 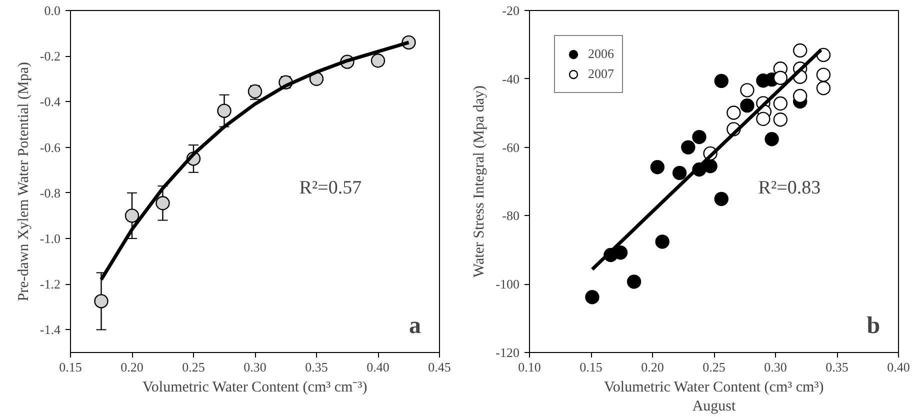 What do you see at coordinates (24, 182) in the screenshot?
I see `y-axis-title: Pre-dawn Xylem Water Potential (Mpa)` at bounding box center [24, 182].